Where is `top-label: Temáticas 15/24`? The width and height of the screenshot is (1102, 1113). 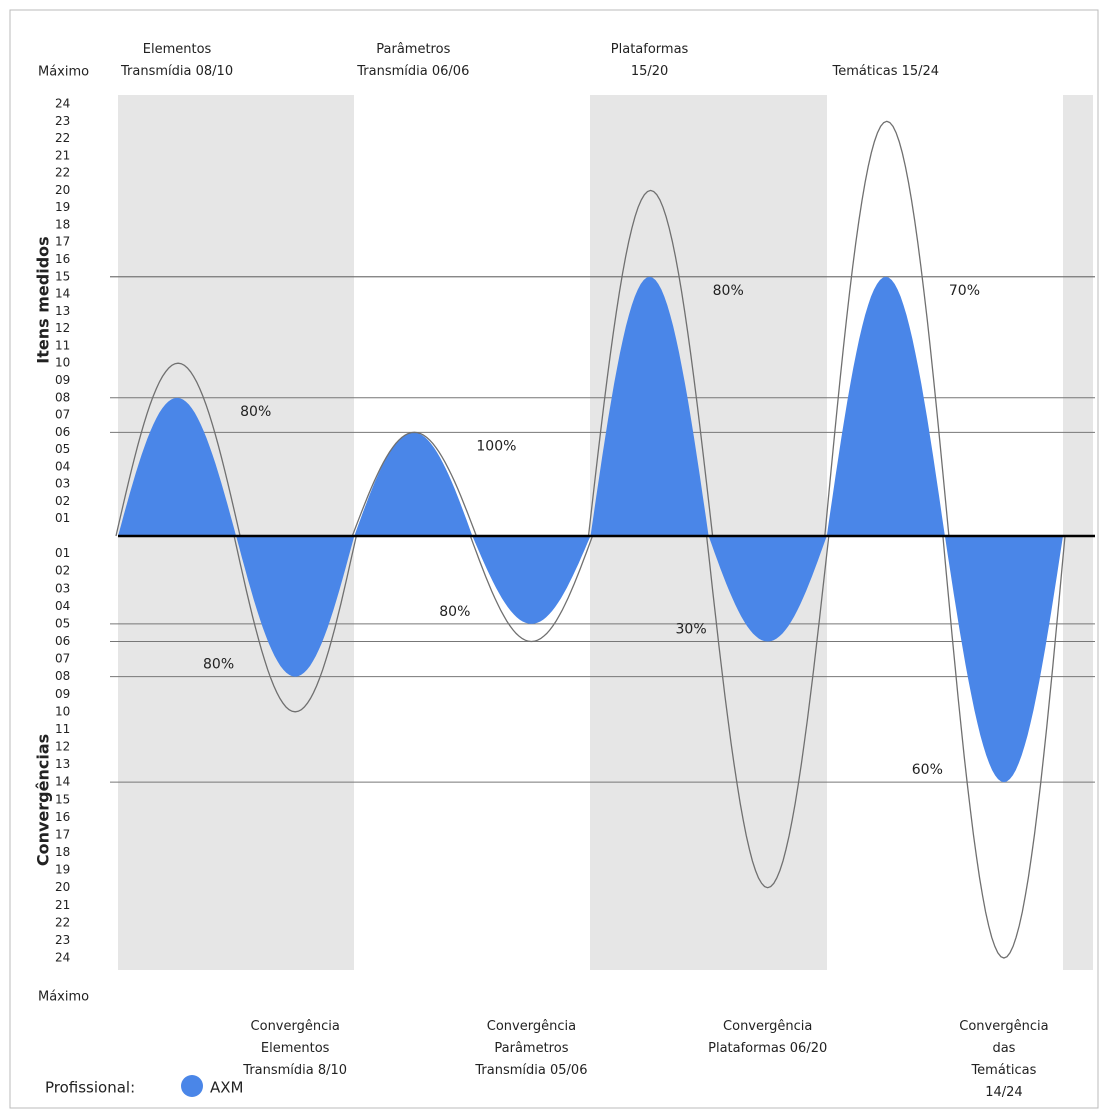
top-label: Temáticas 15/24 is located at coordinates (886, 71).